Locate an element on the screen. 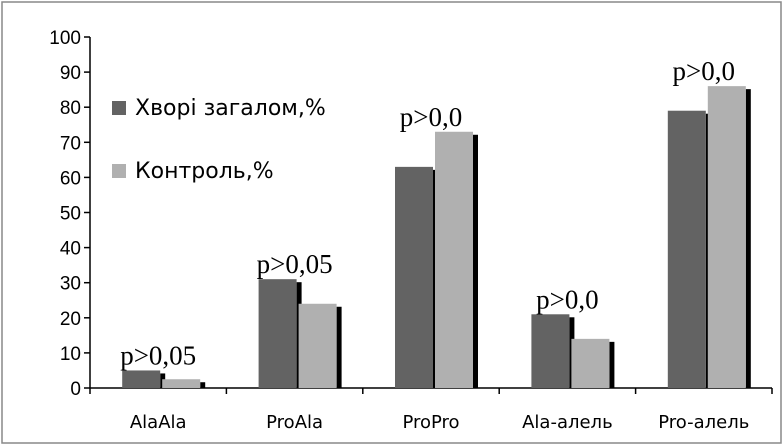 The width and height of the screenshot is (783, 445). y-tick-label: 0 is located at coordinates (75, 389).